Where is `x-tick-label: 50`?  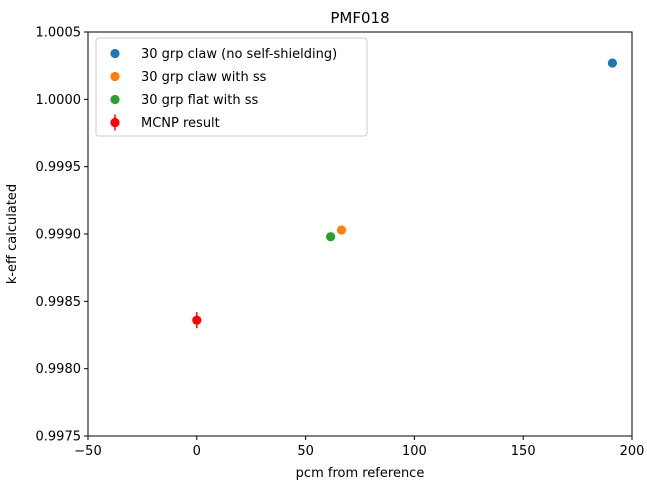 x-tick-label: 50 is located at coordinates (305, 451).